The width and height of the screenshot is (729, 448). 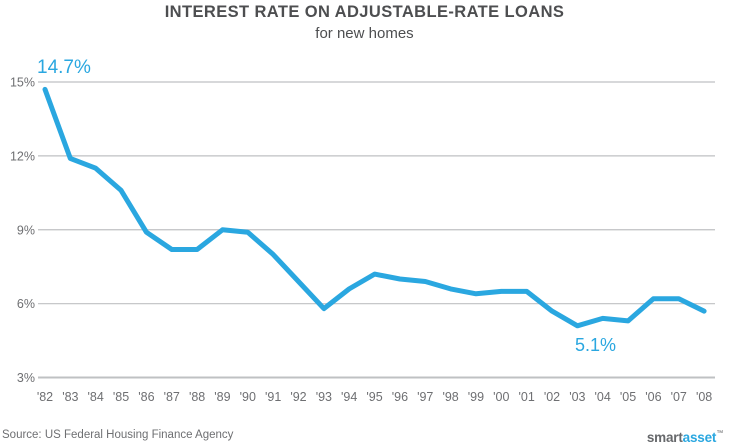 What do you see at coordinates (22, 156) in the screenshot?
I see `y-axis-tick-label: 12%` at bounding box center [22, 156].